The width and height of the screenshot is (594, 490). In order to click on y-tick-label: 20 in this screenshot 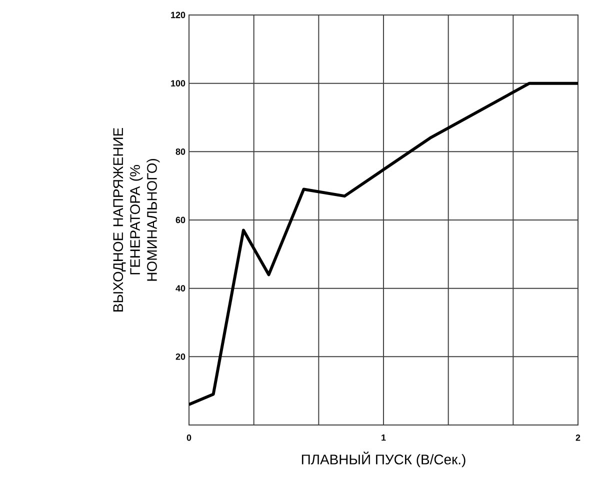, I will do `click(181, 356)`.